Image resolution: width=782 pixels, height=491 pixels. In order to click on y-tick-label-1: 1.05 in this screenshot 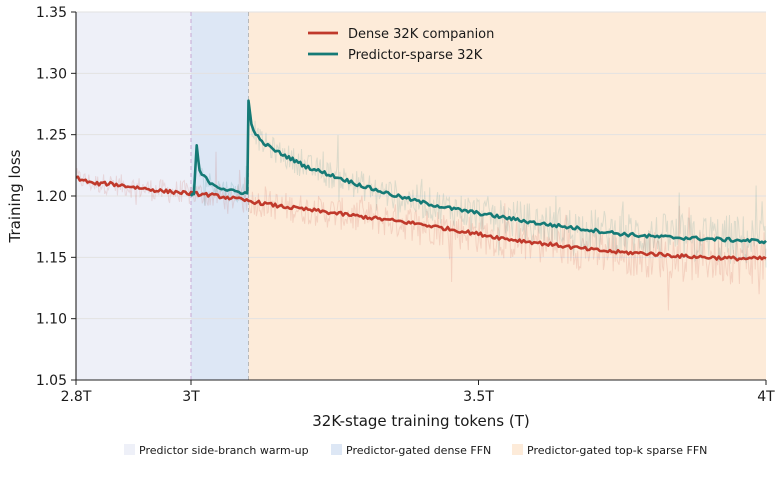, I will do `click(51, 381)`.